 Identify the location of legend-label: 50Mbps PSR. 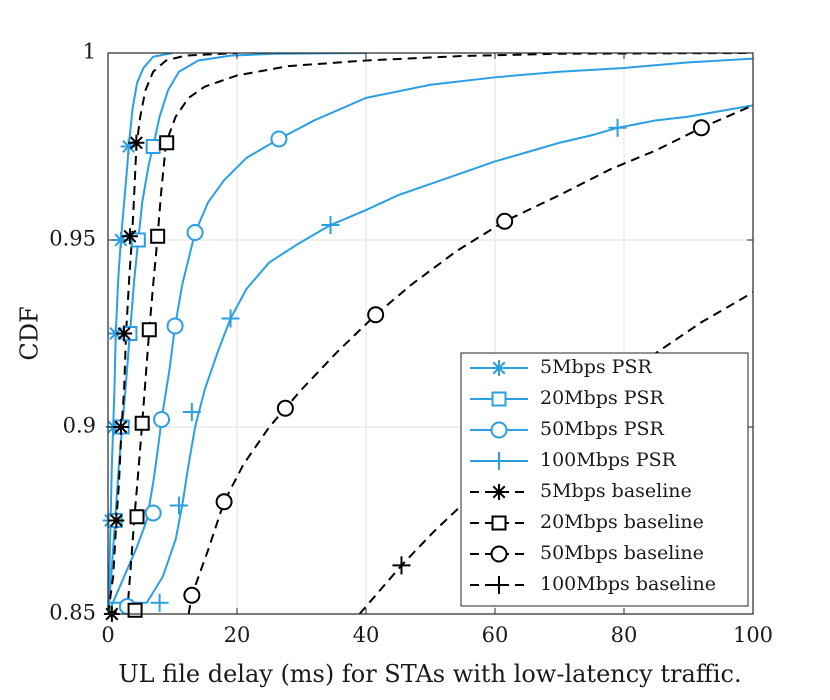
(602, 429).